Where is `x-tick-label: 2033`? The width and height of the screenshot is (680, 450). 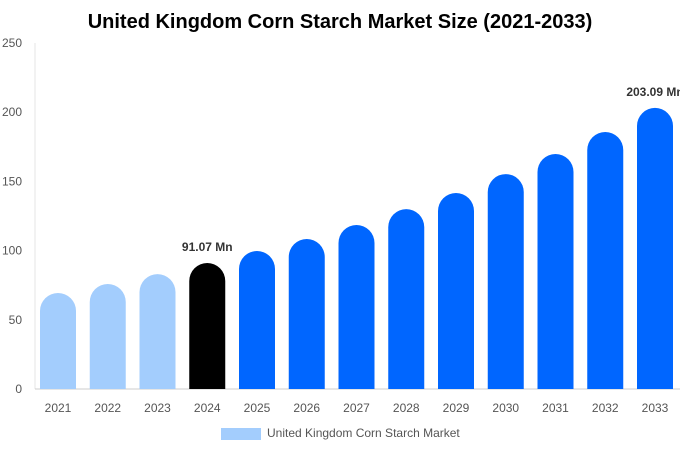 x-tick-label: 2033 is located at coordinates (655, 408).